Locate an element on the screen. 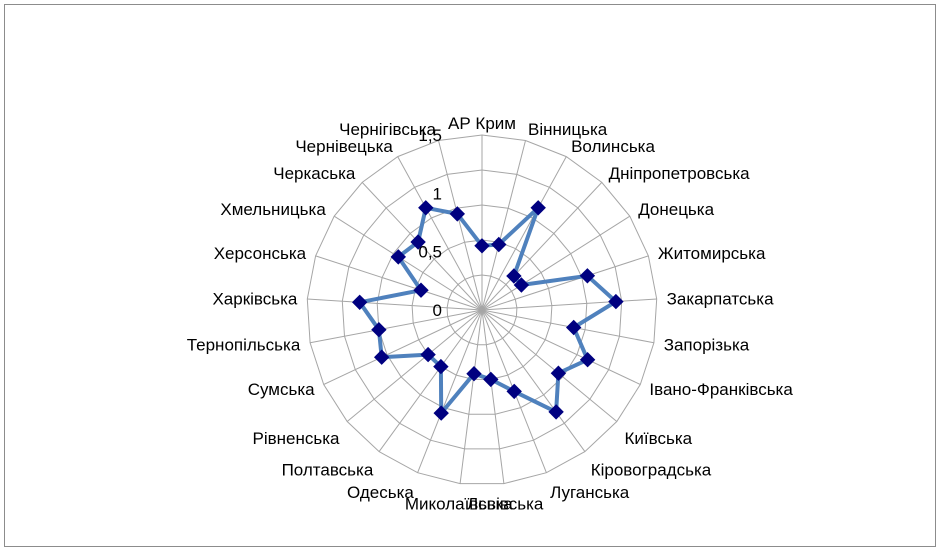 Image resolution: width=941 pixels, height=551 pixels. category-label: Луганська is located at coordinates (590, 492).